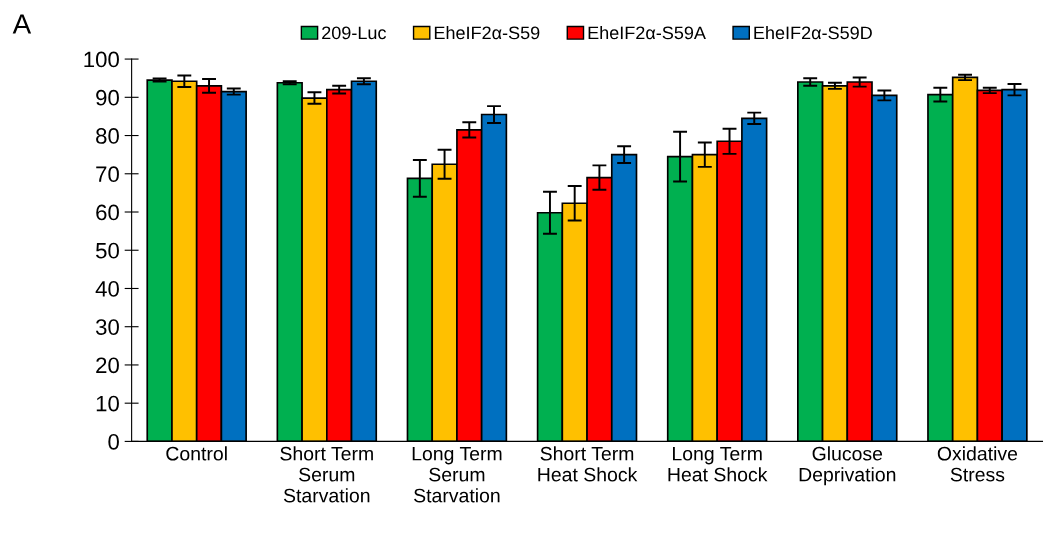 The width and height of the screenshot is (1053, 537). What do you see at coordinates (22, 24) in the screenshot?
I see `text: A` at bounding box center [22, 24].